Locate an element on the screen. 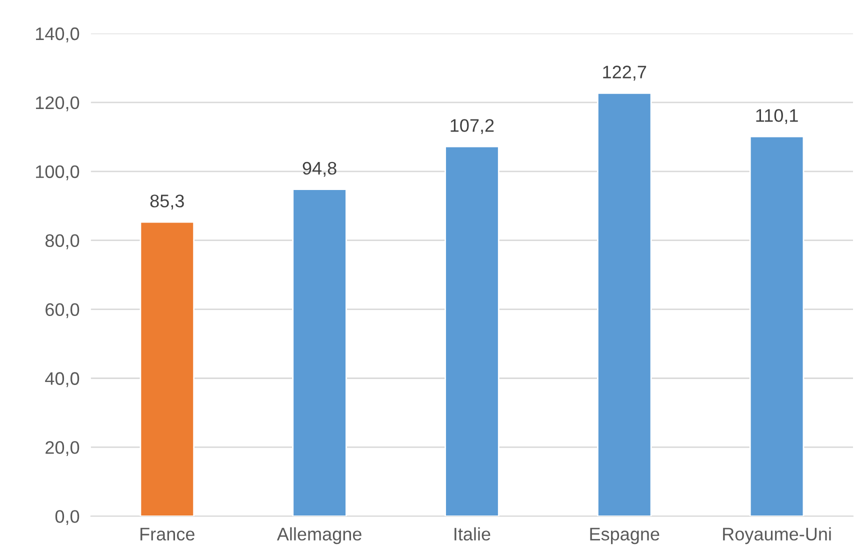 This screenshot has height=558, width=866. data-label: 107,2 is located at coordinates (472, 126).